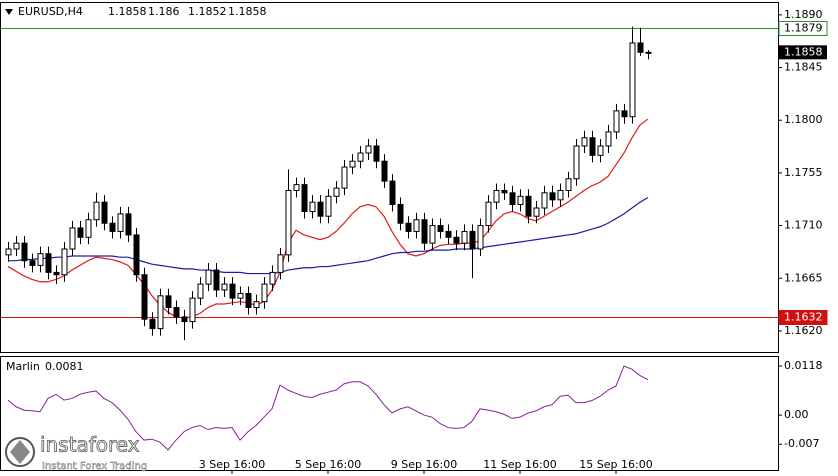 The height and width of the screenshot is (476, 838). What do you see at coordinates (803, 330) in the screenshot?
I see `y-tick-label: 1.1620` at bounding box center [803, 330].